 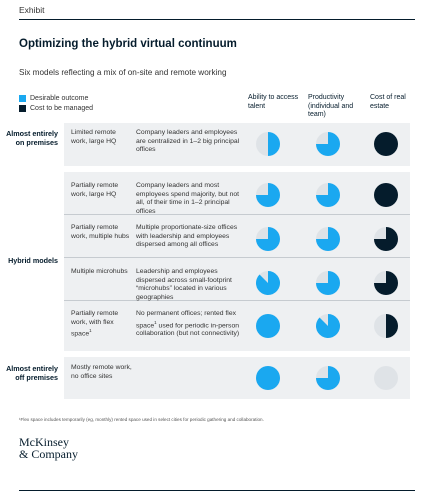 What do you see at coordinates (217, 490) in the screenshot?
I see `bottom-divider` at bounding box center [217, 490].